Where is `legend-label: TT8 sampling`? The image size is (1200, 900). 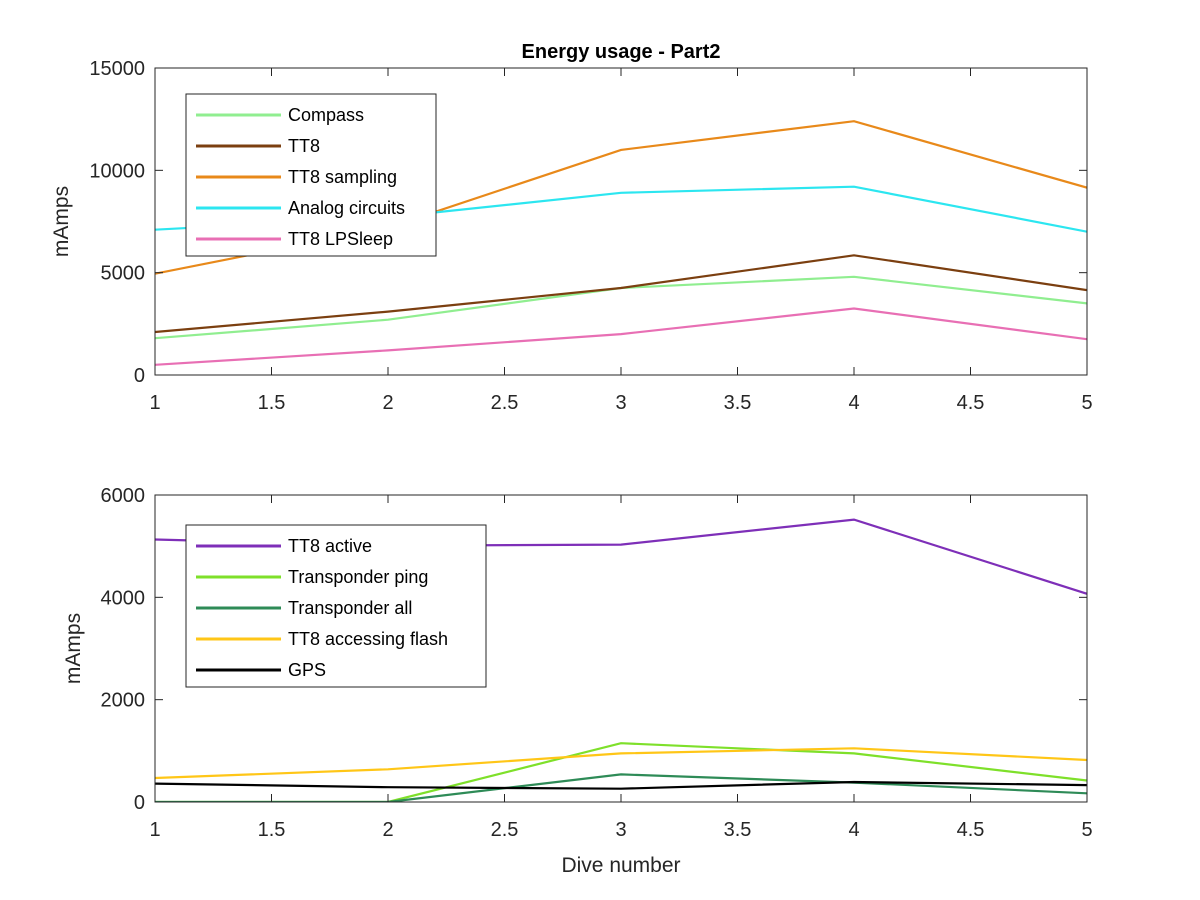 legend-label: TT8 sampling is located at coordinates (342, 177).